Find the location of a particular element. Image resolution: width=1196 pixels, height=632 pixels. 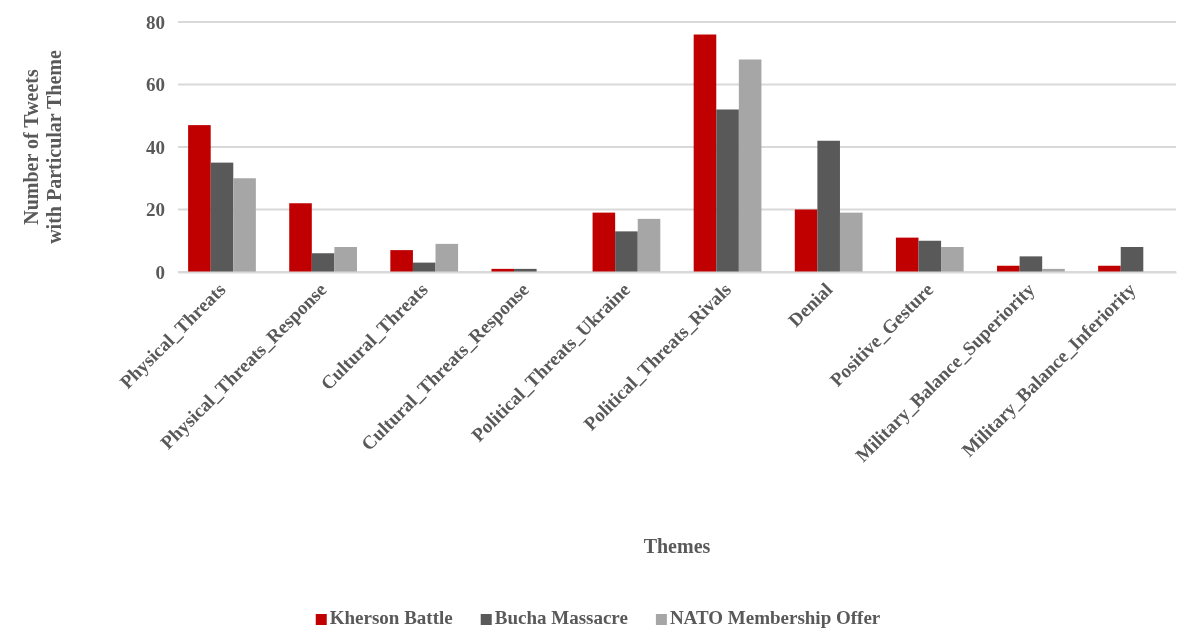

legend-label: Bucha Massacre is located at coordinates (561, 617).